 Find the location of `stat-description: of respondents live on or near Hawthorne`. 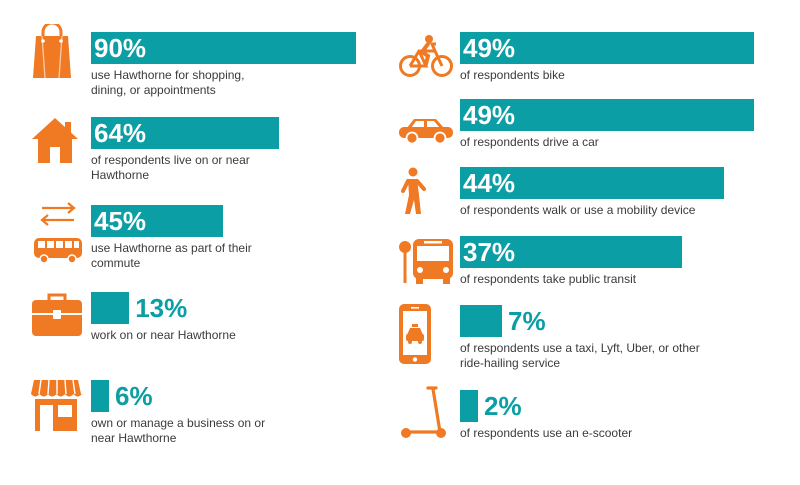

stat-description: of respondents live on or near Hawthorne is located at coordinates (170, 167).